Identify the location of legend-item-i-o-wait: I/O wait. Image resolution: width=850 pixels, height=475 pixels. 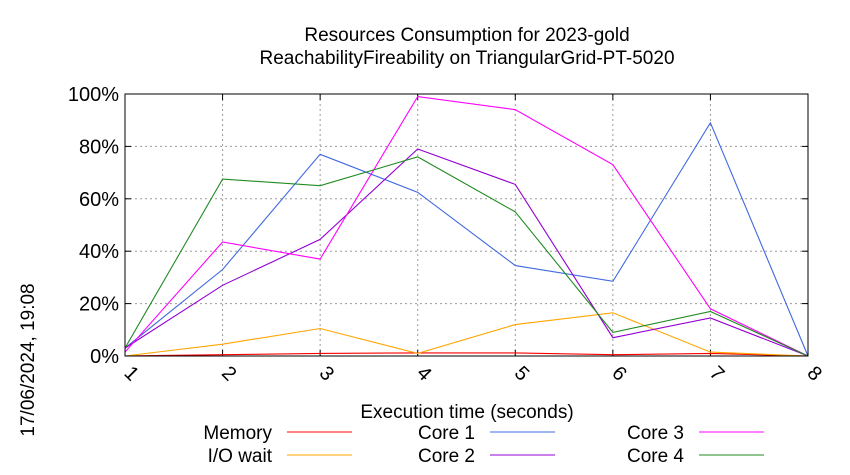
(280, 456).